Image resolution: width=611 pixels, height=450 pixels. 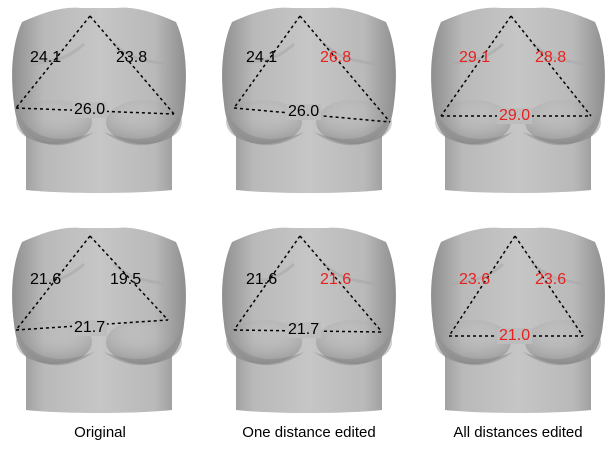 What do you see at coordinates (551, 57) in the screenshot?
I see `right-distance-label: 28.8` at bounding box center [551, 57].